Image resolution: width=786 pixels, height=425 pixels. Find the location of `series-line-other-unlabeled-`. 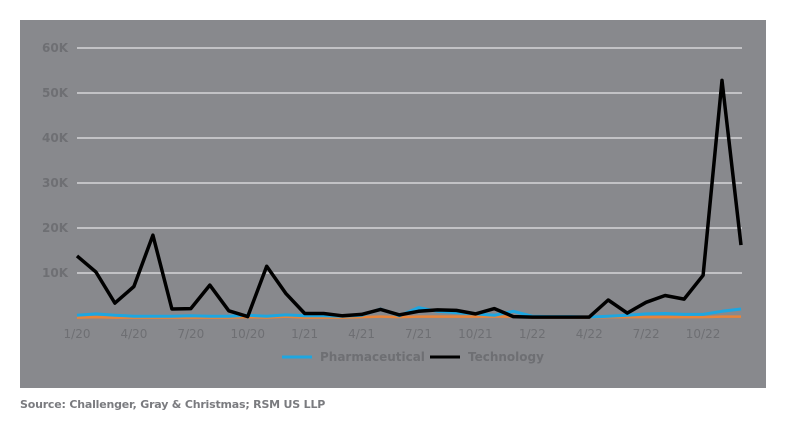

series-line-other-unlabeled- is located at coordinates (408, 317).